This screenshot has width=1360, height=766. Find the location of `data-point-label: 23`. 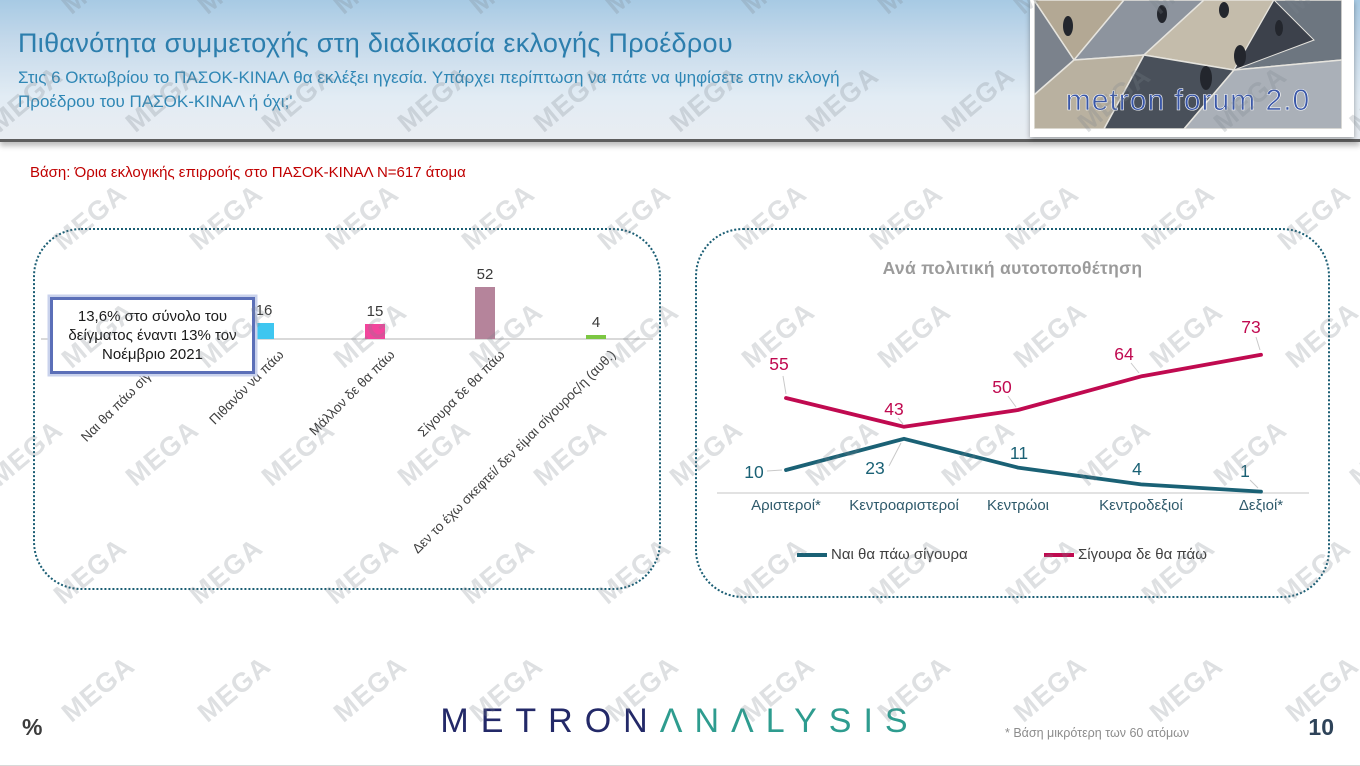

data-point-label: 23 is located at coordinates (874, 468).